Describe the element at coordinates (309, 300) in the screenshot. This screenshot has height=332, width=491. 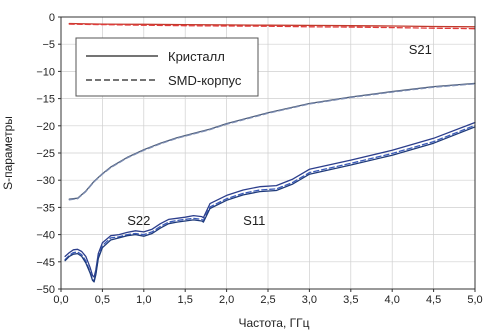
I see `x-tick-label: 3,0` at that location.